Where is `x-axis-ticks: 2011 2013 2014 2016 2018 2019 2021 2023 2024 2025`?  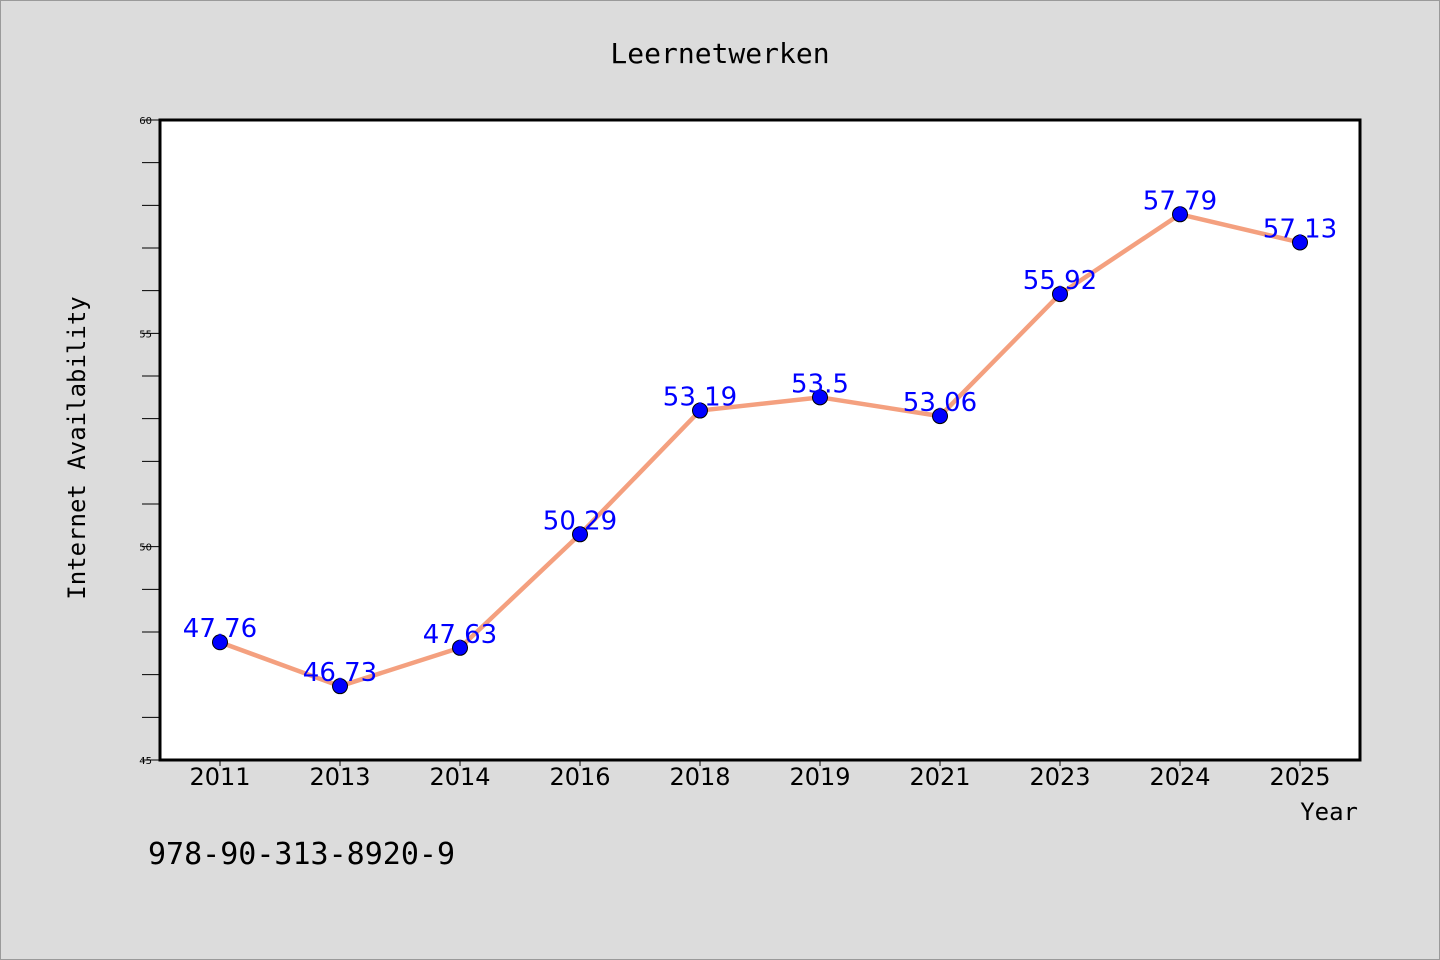 x-axis-ticks: 2011 2013 2014 2016 2018 2019 2021 2023 2024 2025 is located at coordinates (760, 775).